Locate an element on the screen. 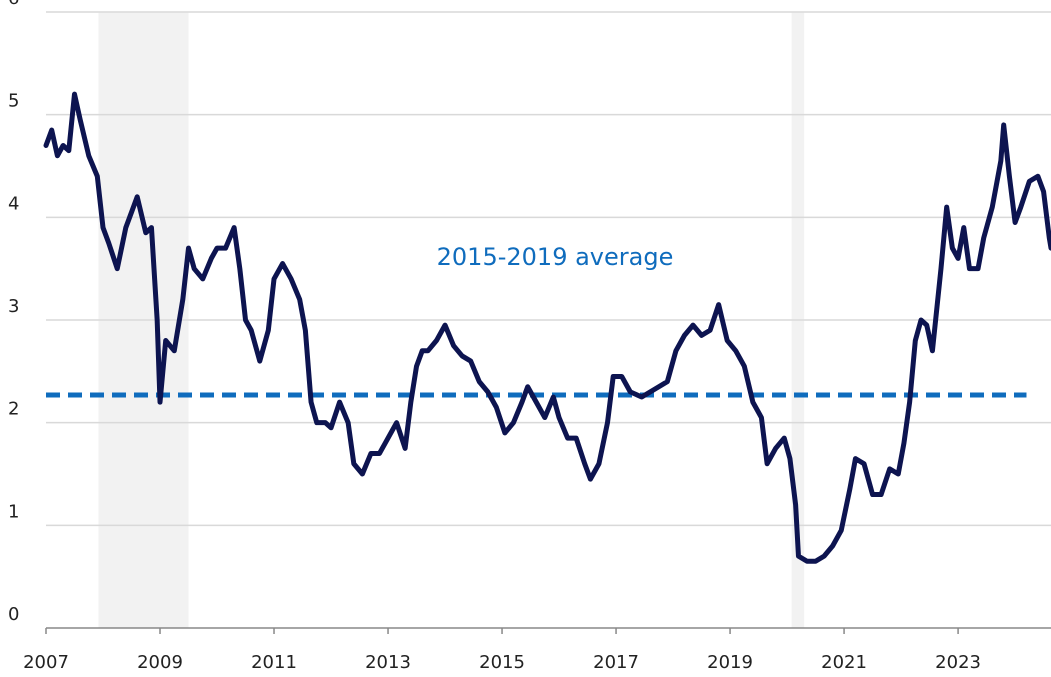  y-tick-label: 5 is located at coordinates (13, 101).